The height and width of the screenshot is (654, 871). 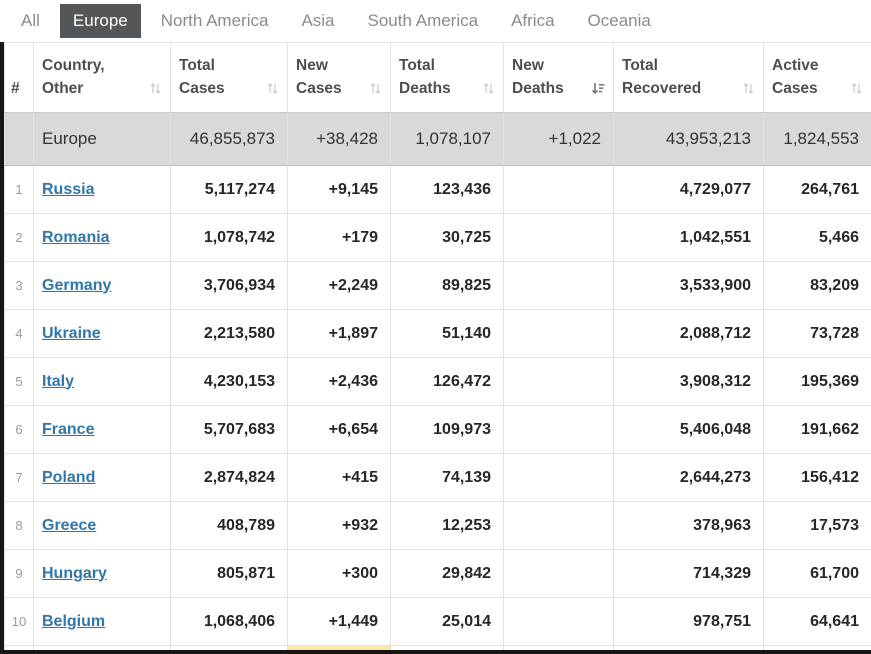 I want to click on total-cases-cell: 408,789, so click(x=229, y=525).